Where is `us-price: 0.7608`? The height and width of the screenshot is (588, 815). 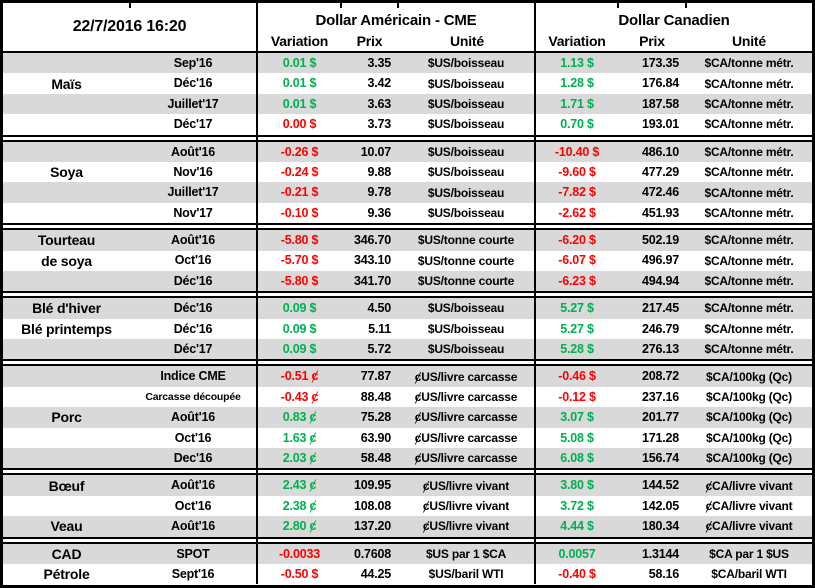
us-price: 0.7608 is located at coordinates (372, 553).